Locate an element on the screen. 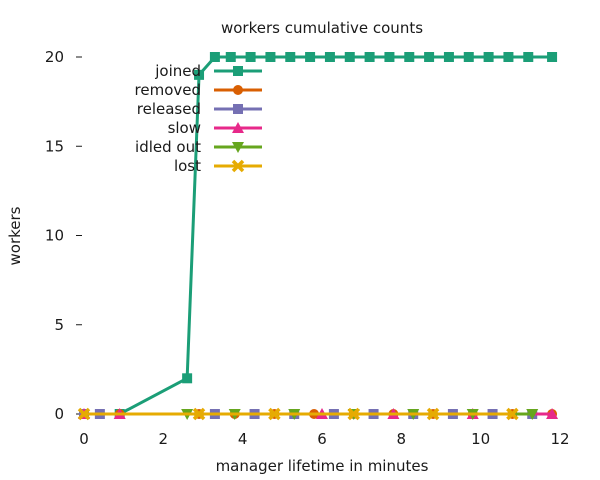 The height and width of the screenshot is (480, 600). legend-label: lost is located at coordinates (187, 166).